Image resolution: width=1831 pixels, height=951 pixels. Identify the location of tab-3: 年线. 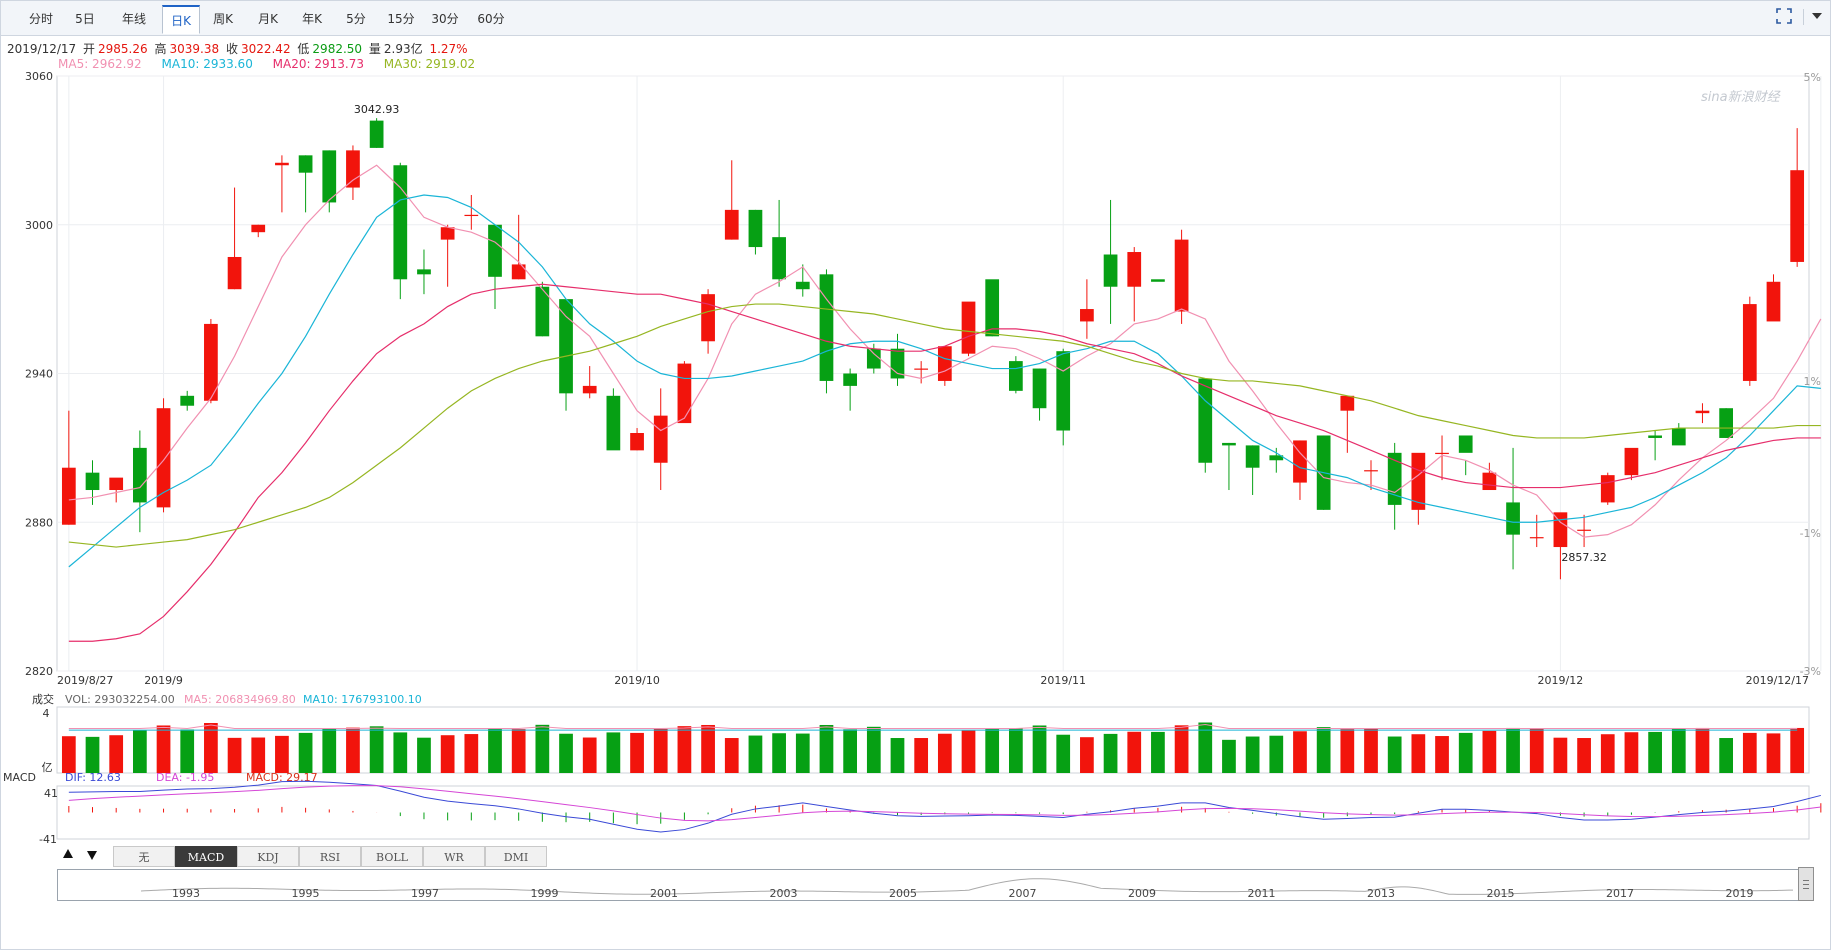
(133, 19).